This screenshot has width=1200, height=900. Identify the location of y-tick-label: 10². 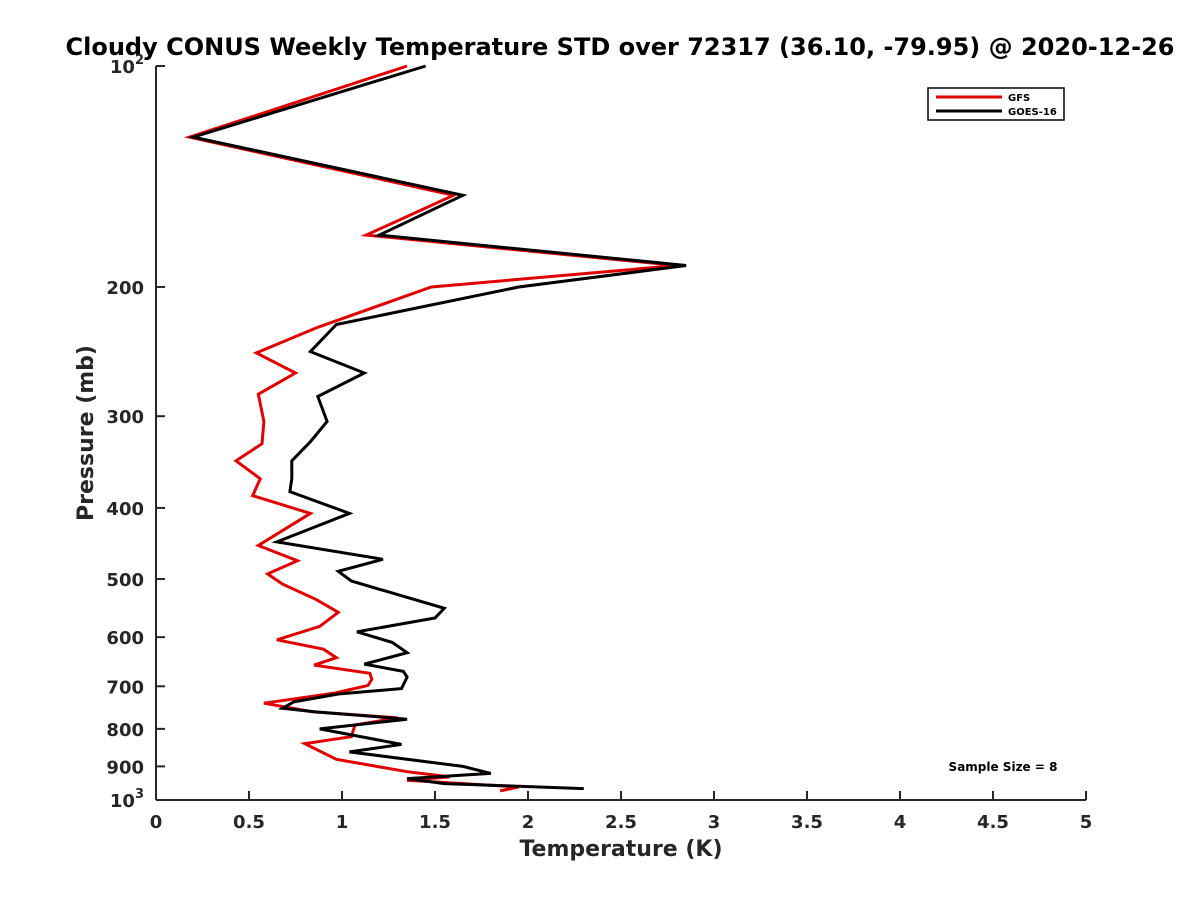
(127, 65).